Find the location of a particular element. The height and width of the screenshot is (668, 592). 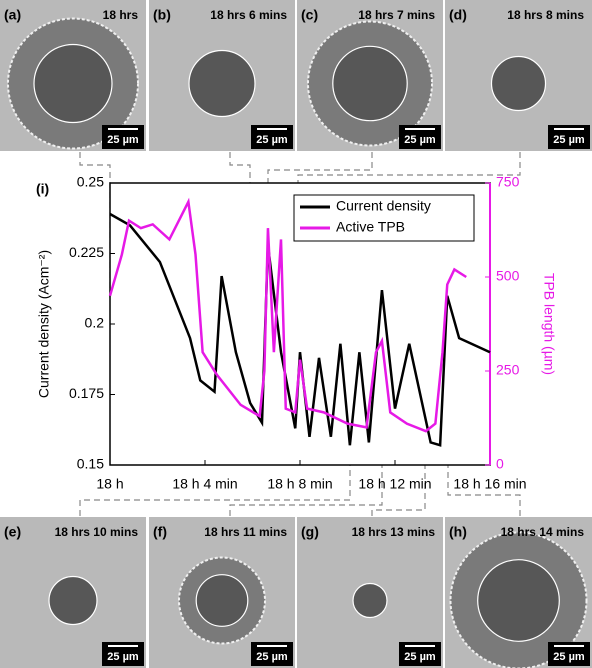

y-tick-label: 0.175 is located at coordinates (86, 393).